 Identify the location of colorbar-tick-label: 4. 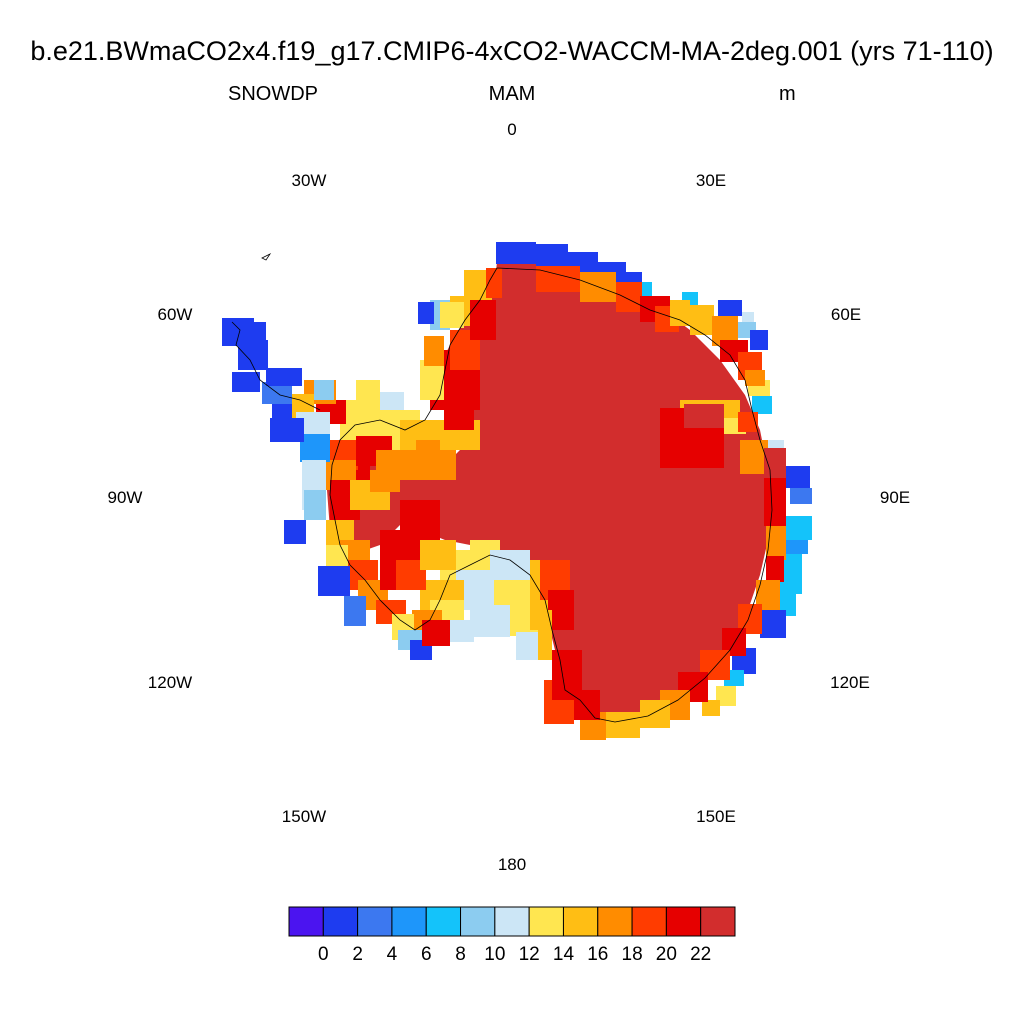
(392, 954).